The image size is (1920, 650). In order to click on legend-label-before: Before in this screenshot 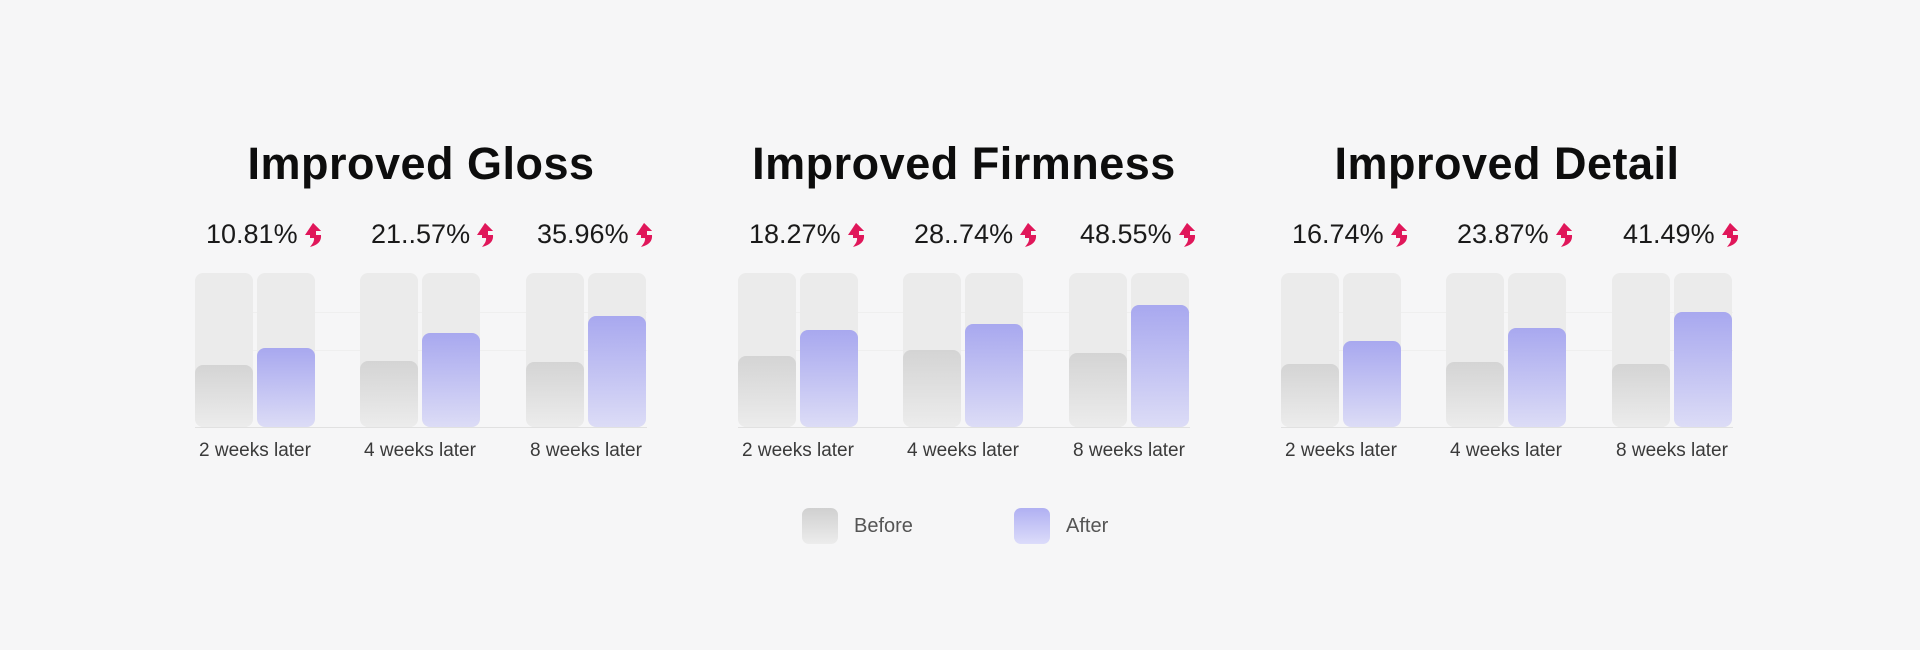, I will do `click(883, 525)`.